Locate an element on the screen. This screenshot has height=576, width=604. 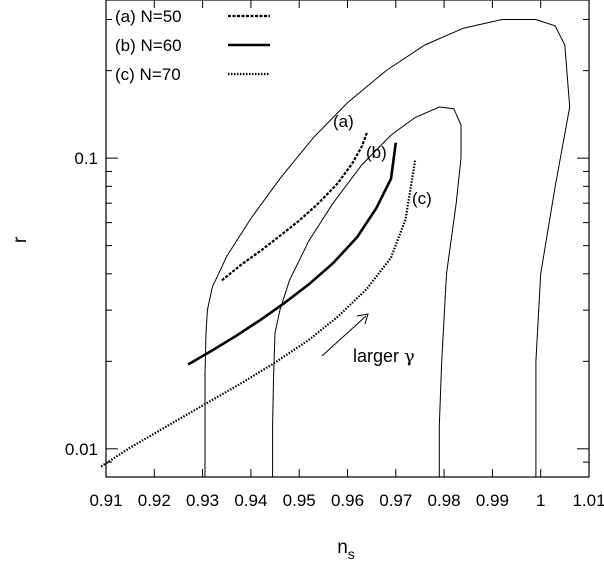
x-tick-label: 0.93 is located at coordinates (202, 500).